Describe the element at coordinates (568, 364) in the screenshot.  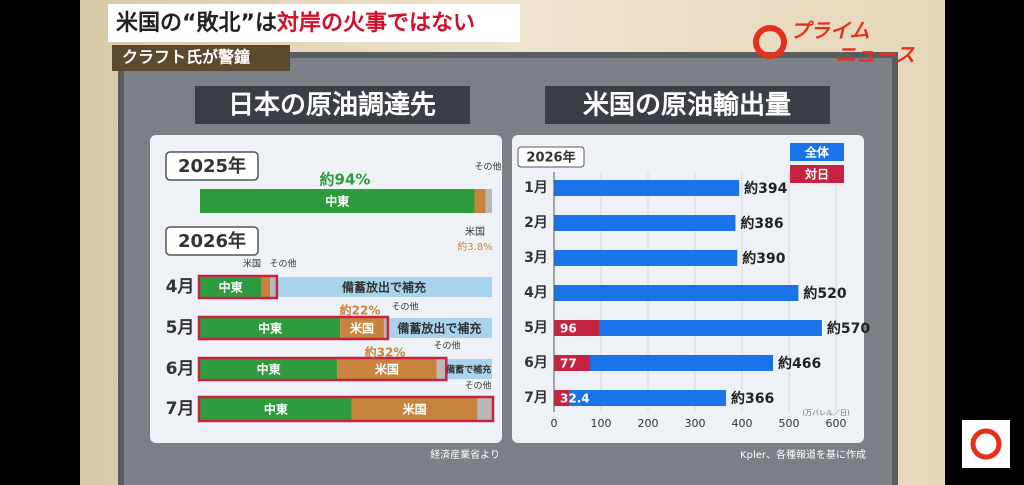
I see `value-label: 77` at that location.